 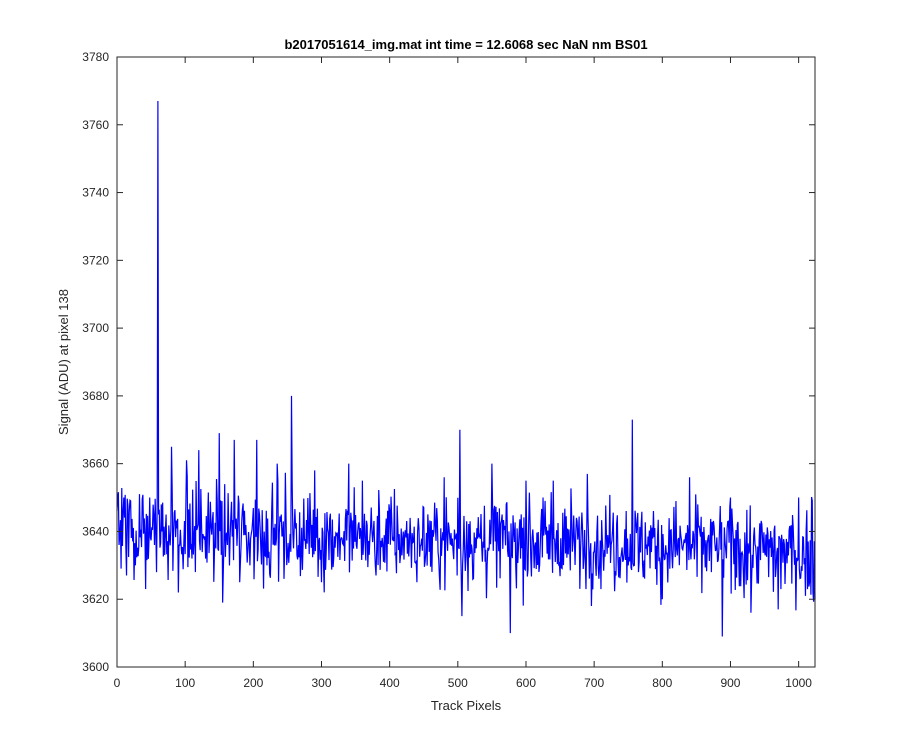 What do you see at coordinates (662, 683) in the screenshot?
I see `x-tick-label: 800` at bounding box center [662, 683].